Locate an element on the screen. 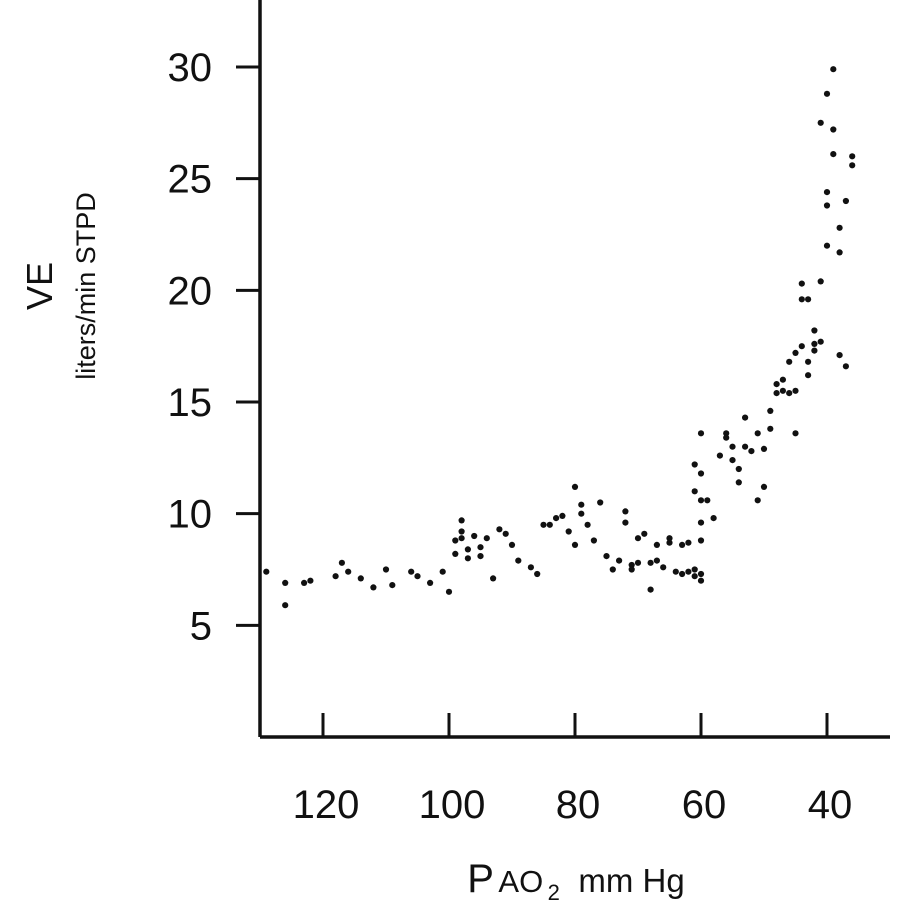 Image resolution: width=911 pixels, height=911 pixels. x-tick-label: 120 is located at coordinates (326, 805).